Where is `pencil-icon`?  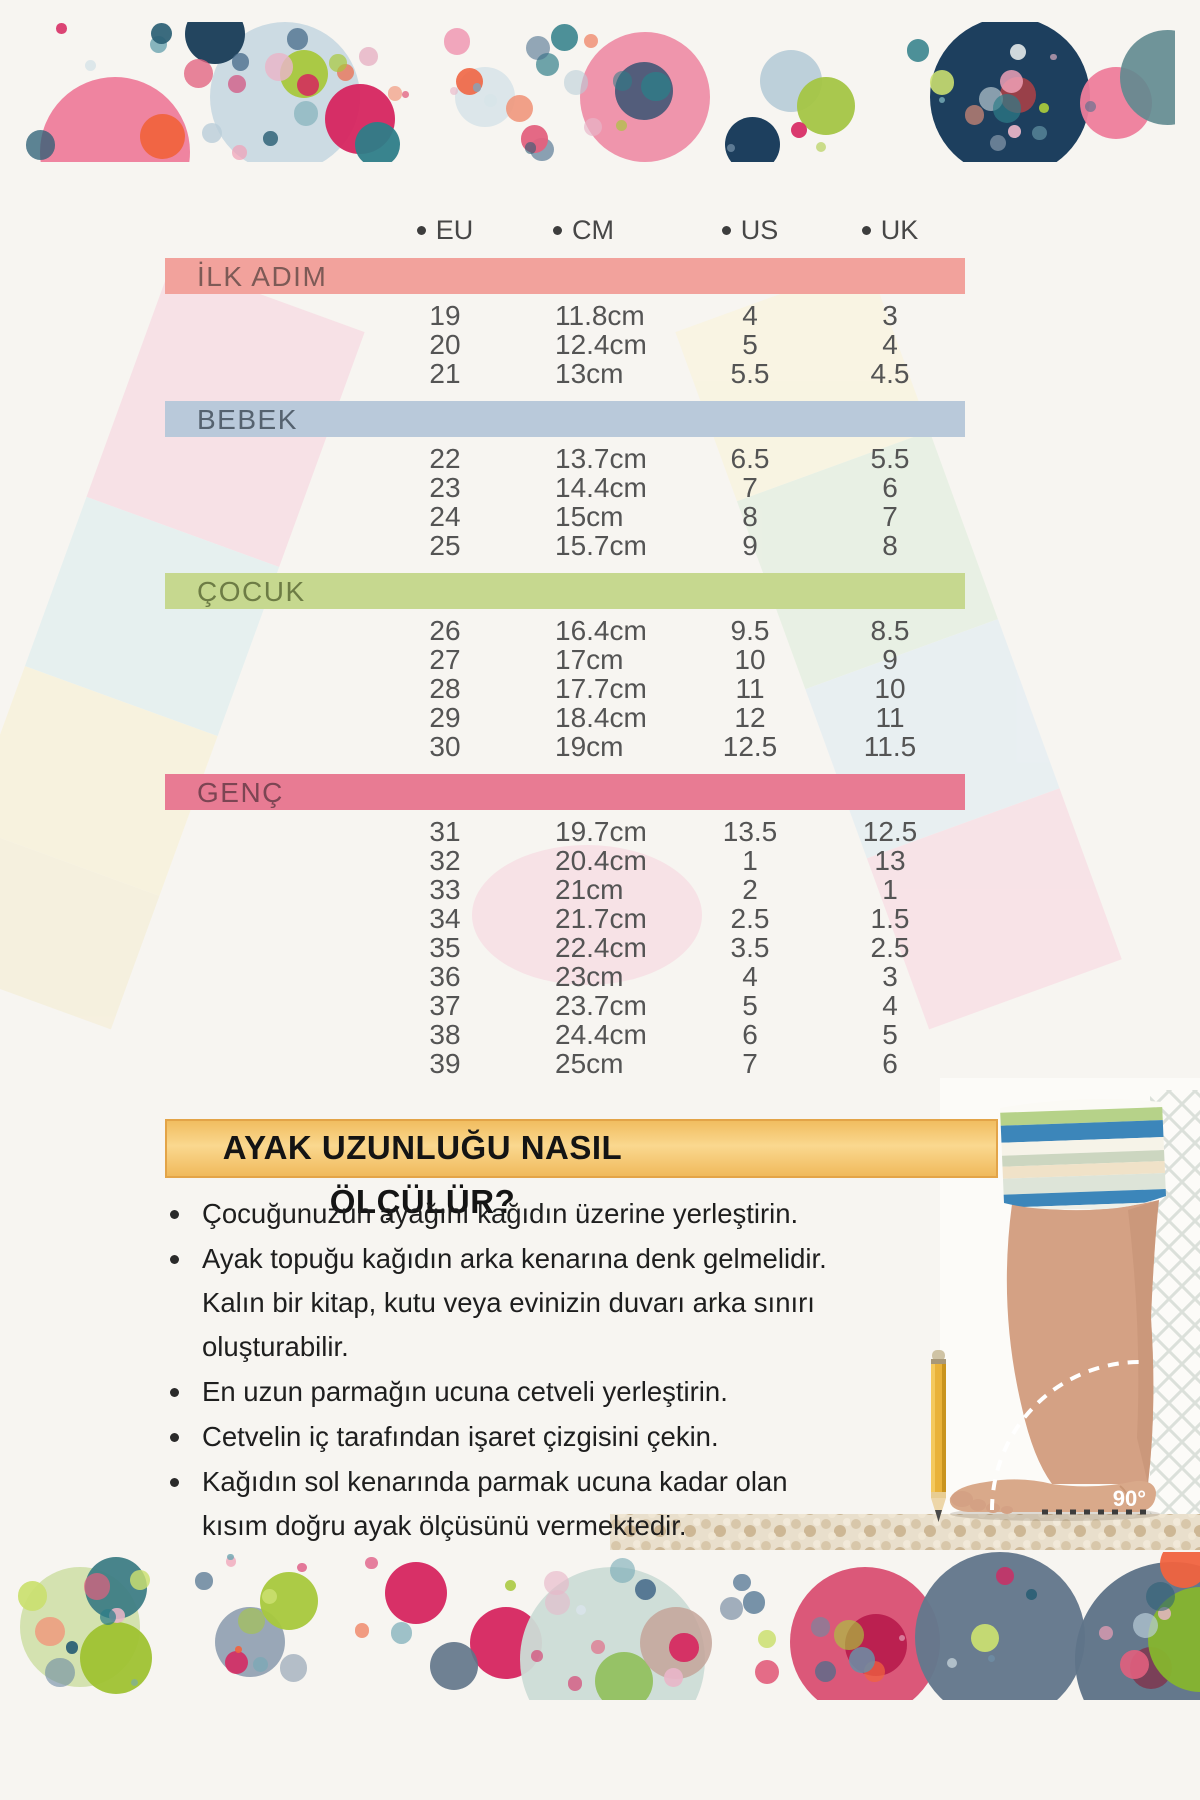 pencil-icon is located at coordinates (938, 1436).